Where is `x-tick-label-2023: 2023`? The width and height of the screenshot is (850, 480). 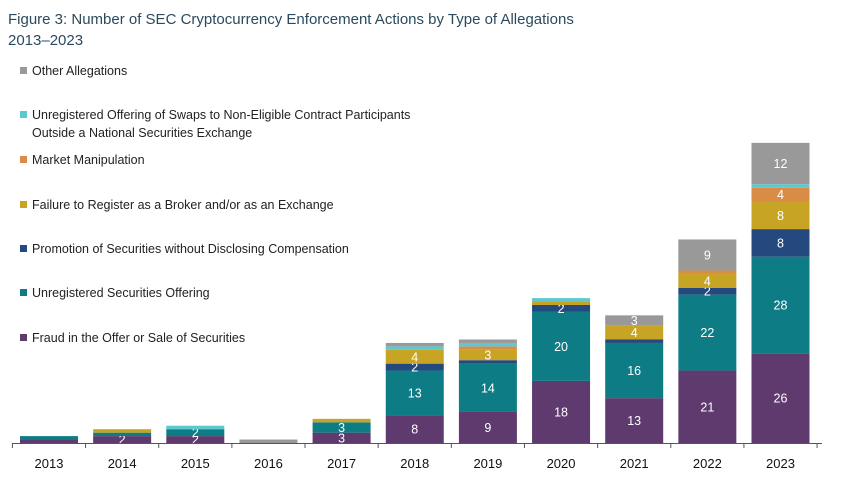
x-tick-label-2023: 2023 is located at coordinates (780, 463).